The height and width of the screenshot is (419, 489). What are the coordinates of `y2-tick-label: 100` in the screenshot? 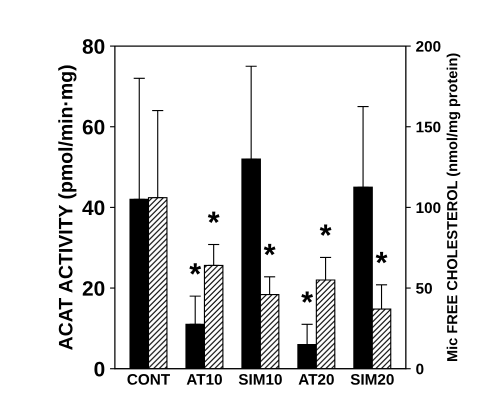 It's located at (428, 208).